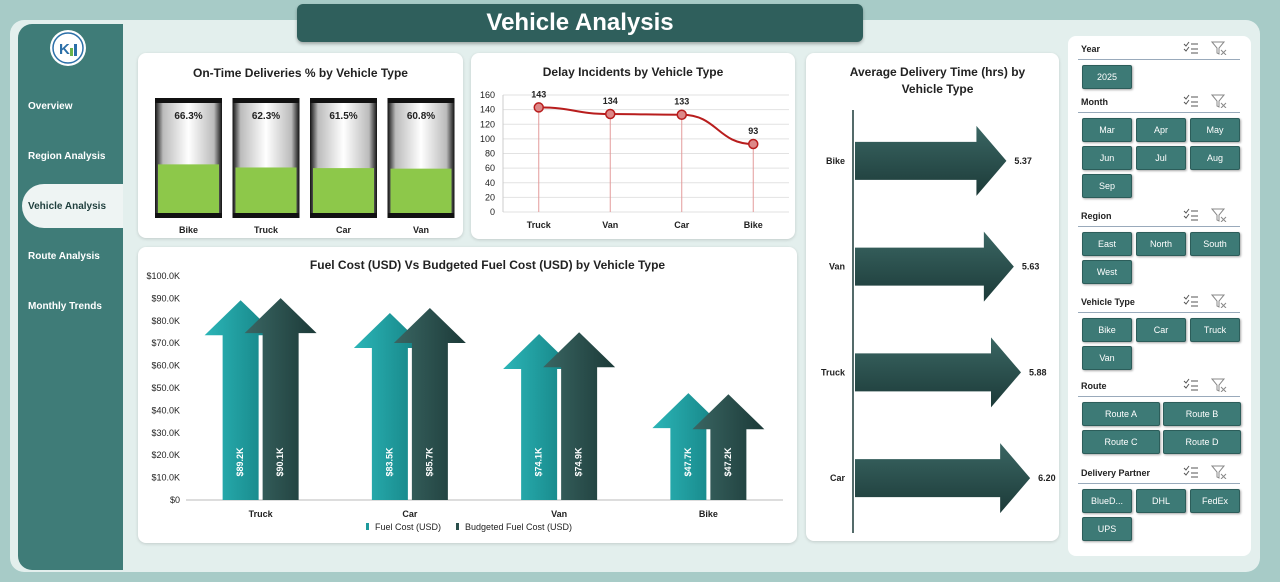 This screenshot has height=582, width=1280. What do you see at coordinates (280, 462) in the screenshot?
I see `data-label: $90.1K` at bounding box center [280, 462].